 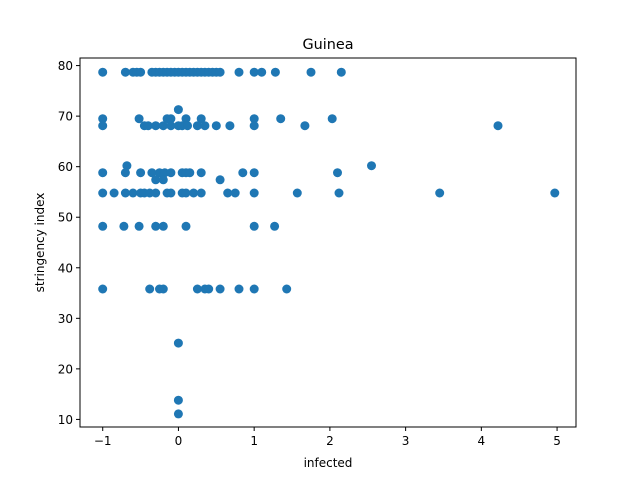 What do you see at coordinates (327, 45) in the screenshot?
I see `chart-title: Guinea` at bounding box center [327, 45].